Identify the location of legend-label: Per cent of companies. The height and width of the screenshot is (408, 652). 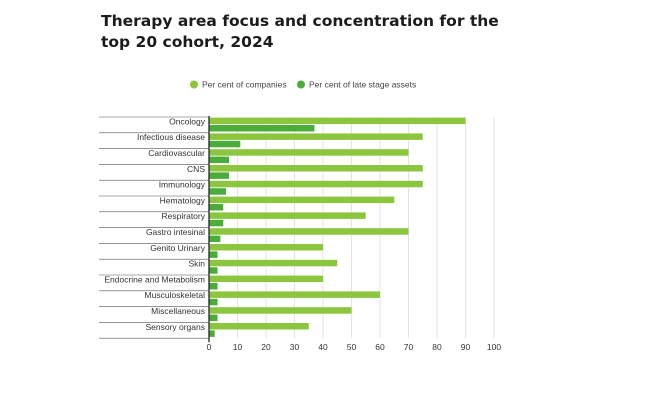
(244, 85).